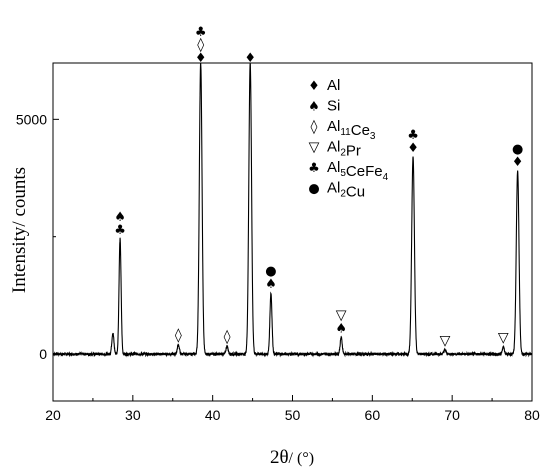 The height and width of the screenshot is (475, 550). I want to click on triangle-down-outline-icon: ▽, so click(314, 148).